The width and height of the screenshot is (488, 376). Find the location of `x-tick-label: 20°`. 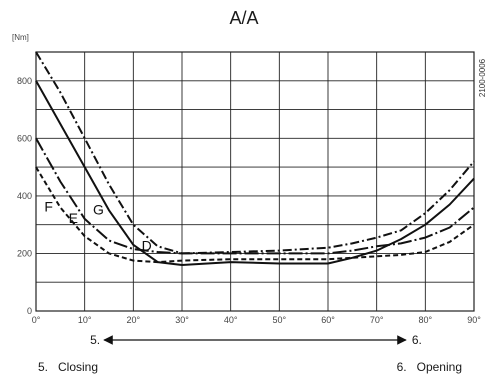

x-tick-label: 20° is located at coordinates (134, 320).